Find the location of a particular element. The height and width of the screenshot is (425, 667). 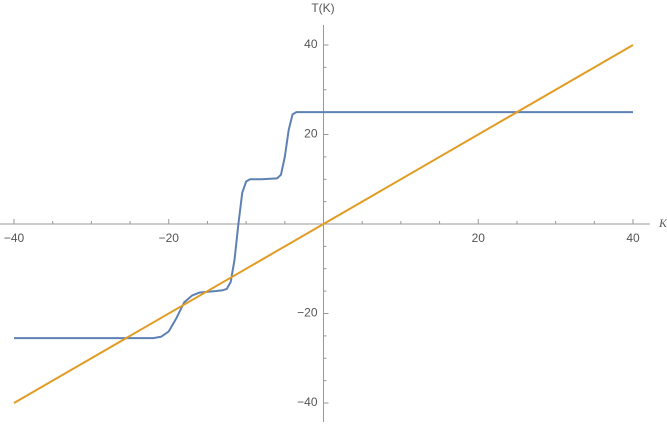

x-tick-label: 20 is located at coordinates (479, 238).